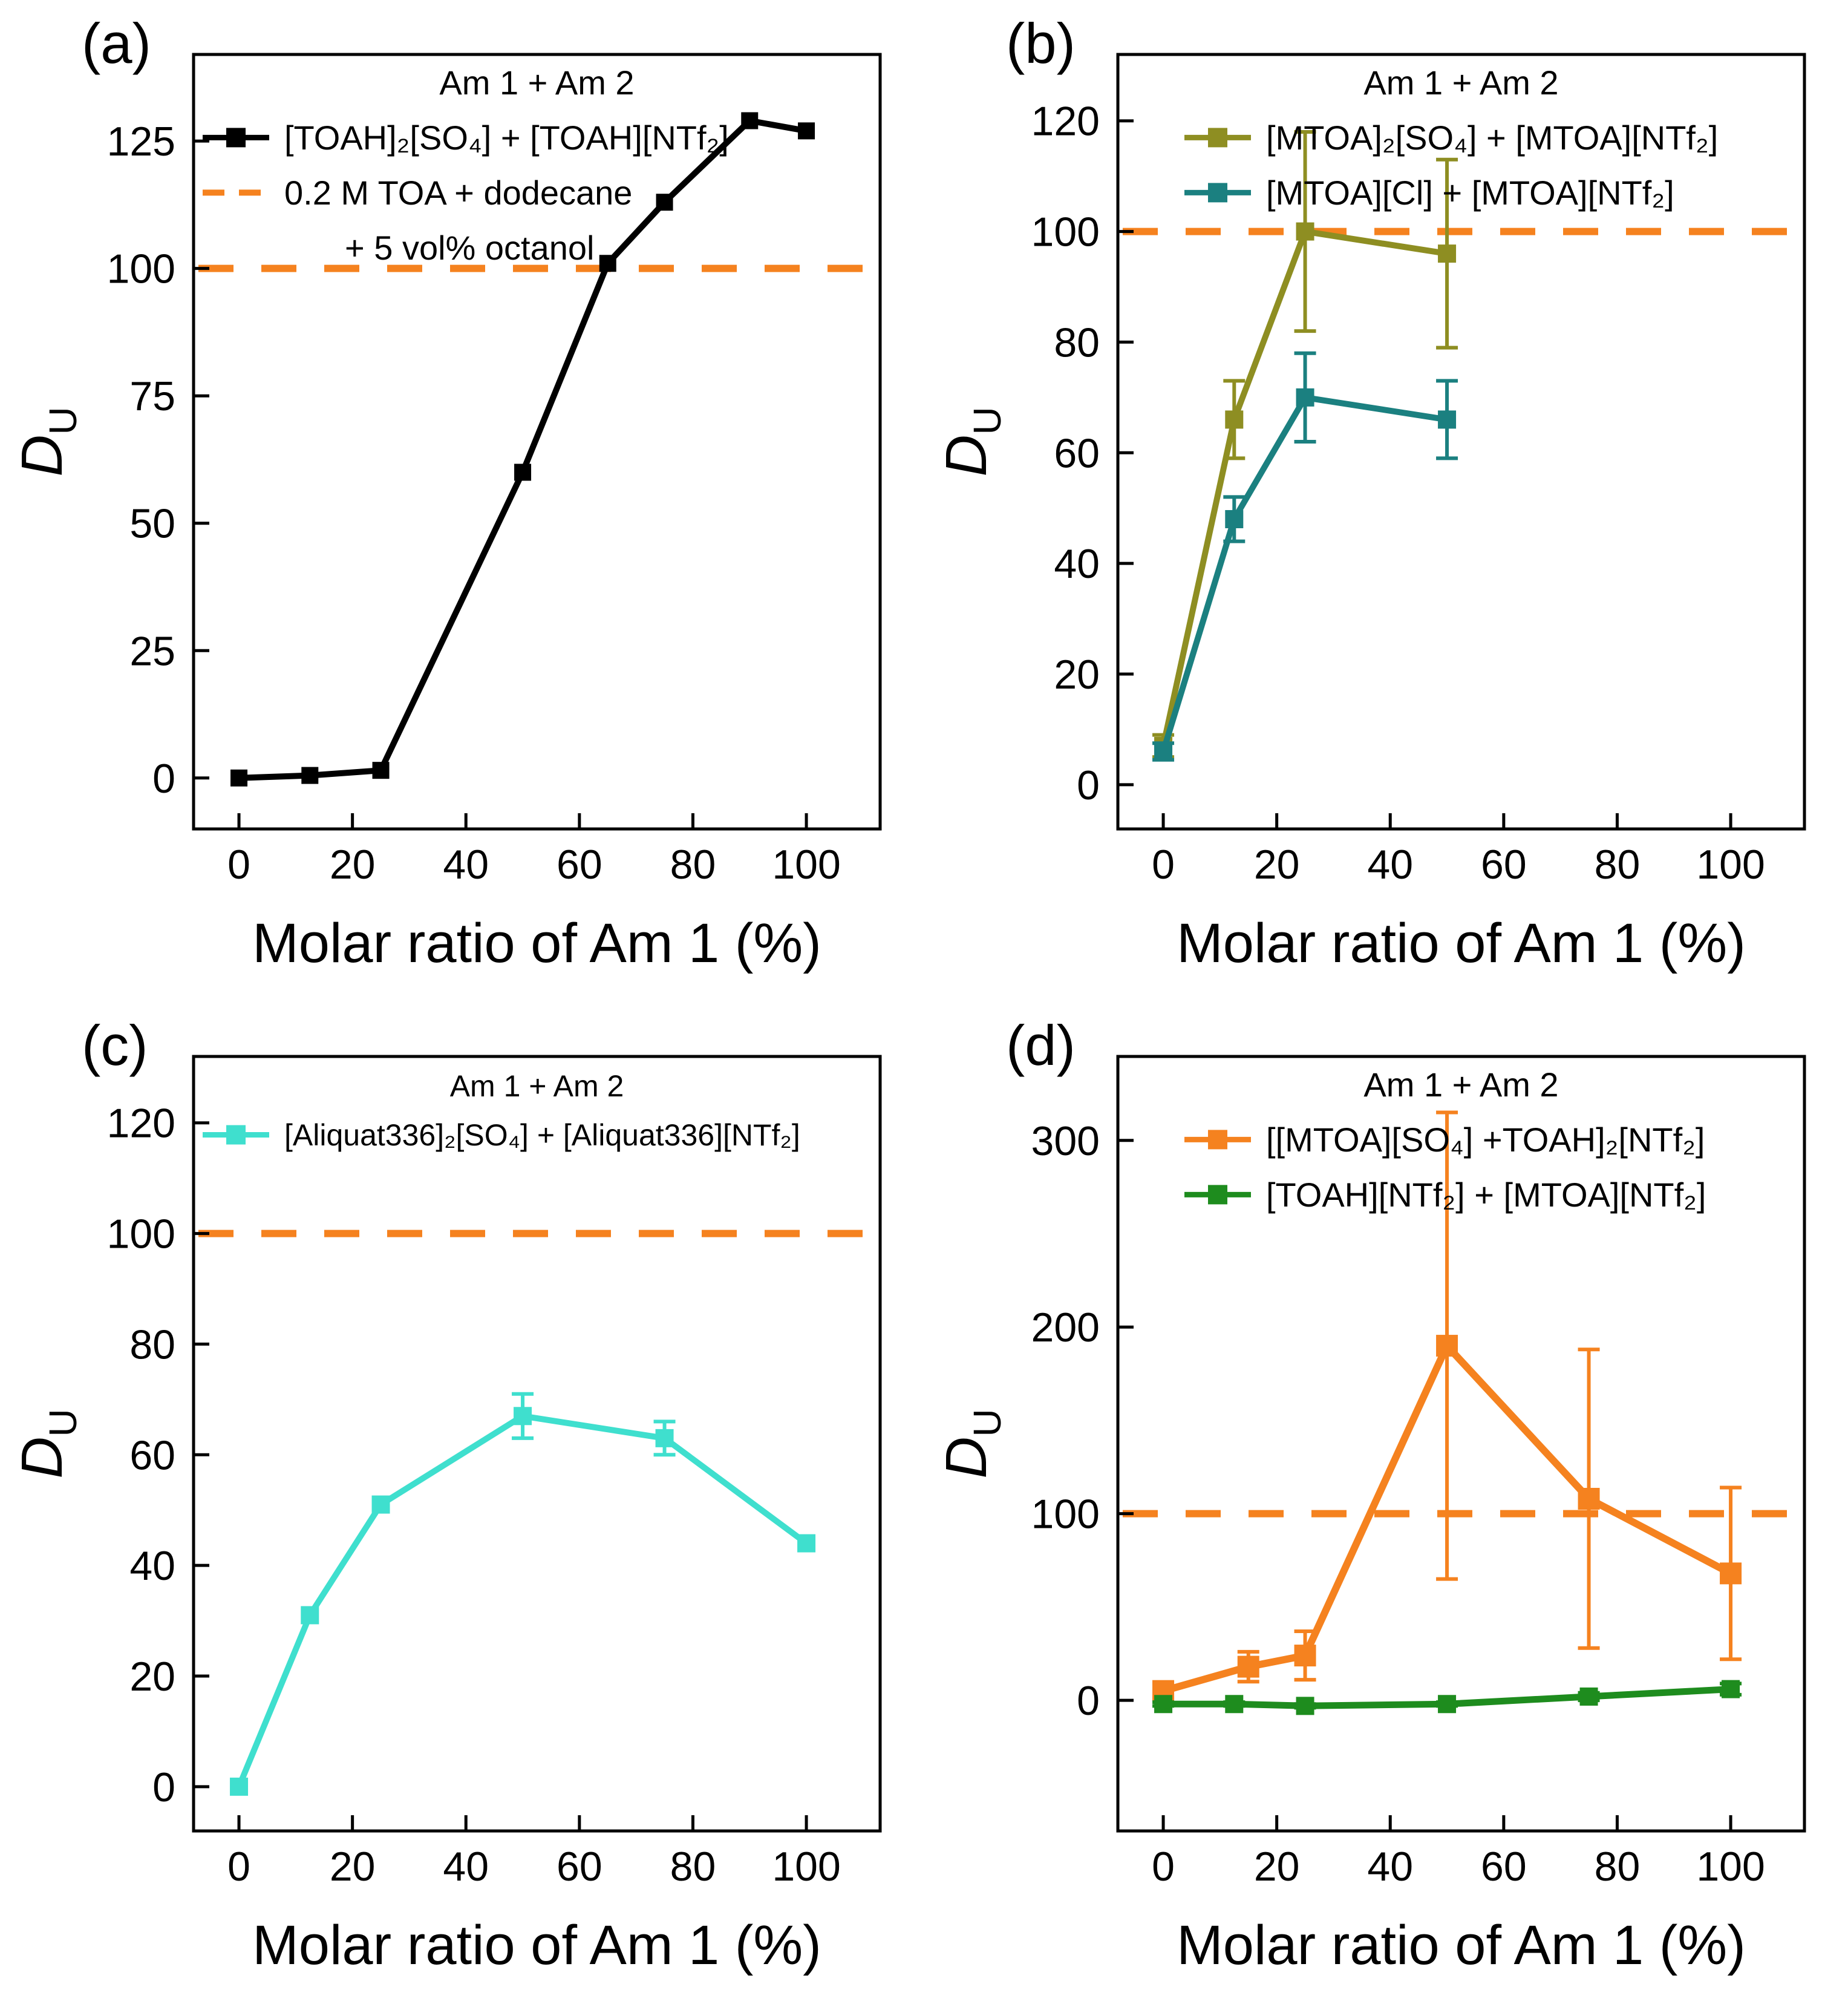 This screenshot has width=1848, height=2004. I want to click on y-tick-label: 80, so click(1077, 342).